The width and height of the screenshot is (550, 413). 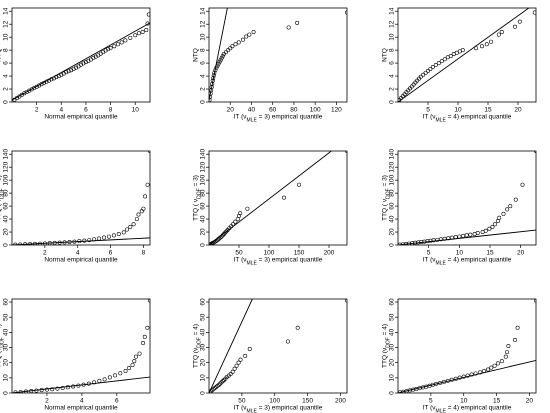 I want to click on y-tick-label: 120, so click(x=6, y=166).